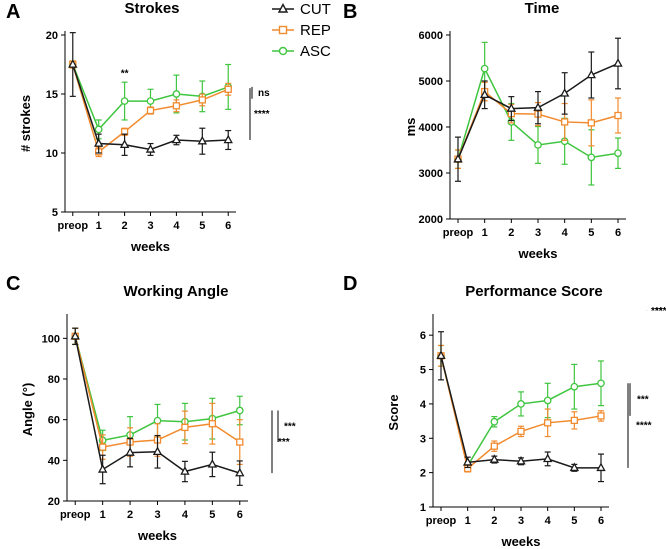  I want to click on y-tick-label: 1, so click(423, 508).